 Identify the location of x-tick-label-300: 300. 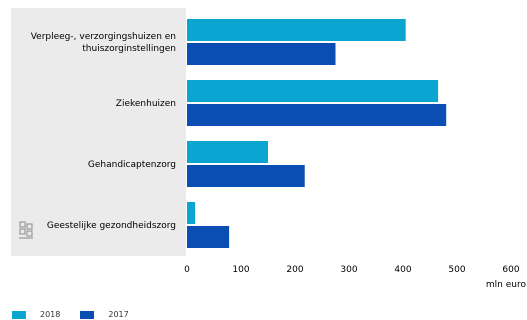
(348, 270).